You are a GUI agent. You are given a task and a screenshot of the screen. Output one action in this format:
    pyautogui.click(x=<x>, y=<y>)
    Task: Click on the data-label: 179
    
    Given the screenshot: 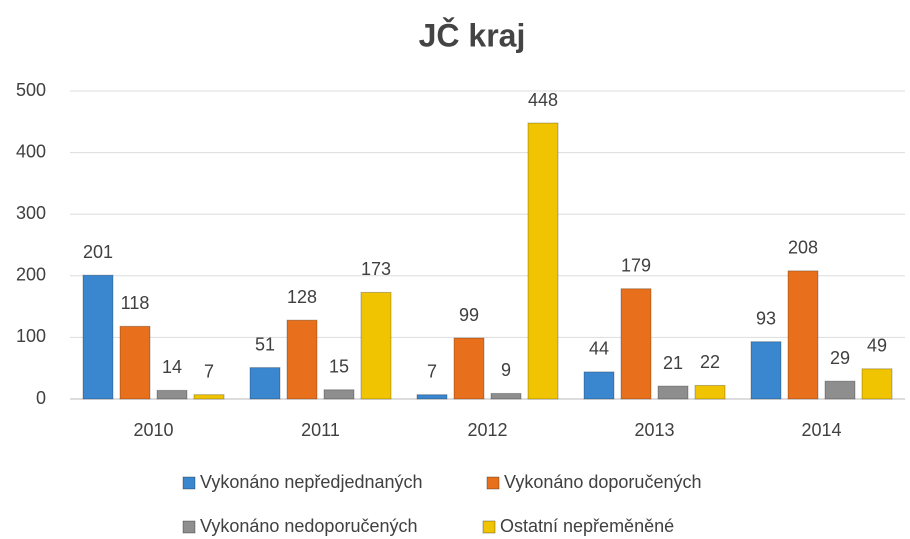 What is the action you would take?
    pyautogui.click(x=636, y=265)
    